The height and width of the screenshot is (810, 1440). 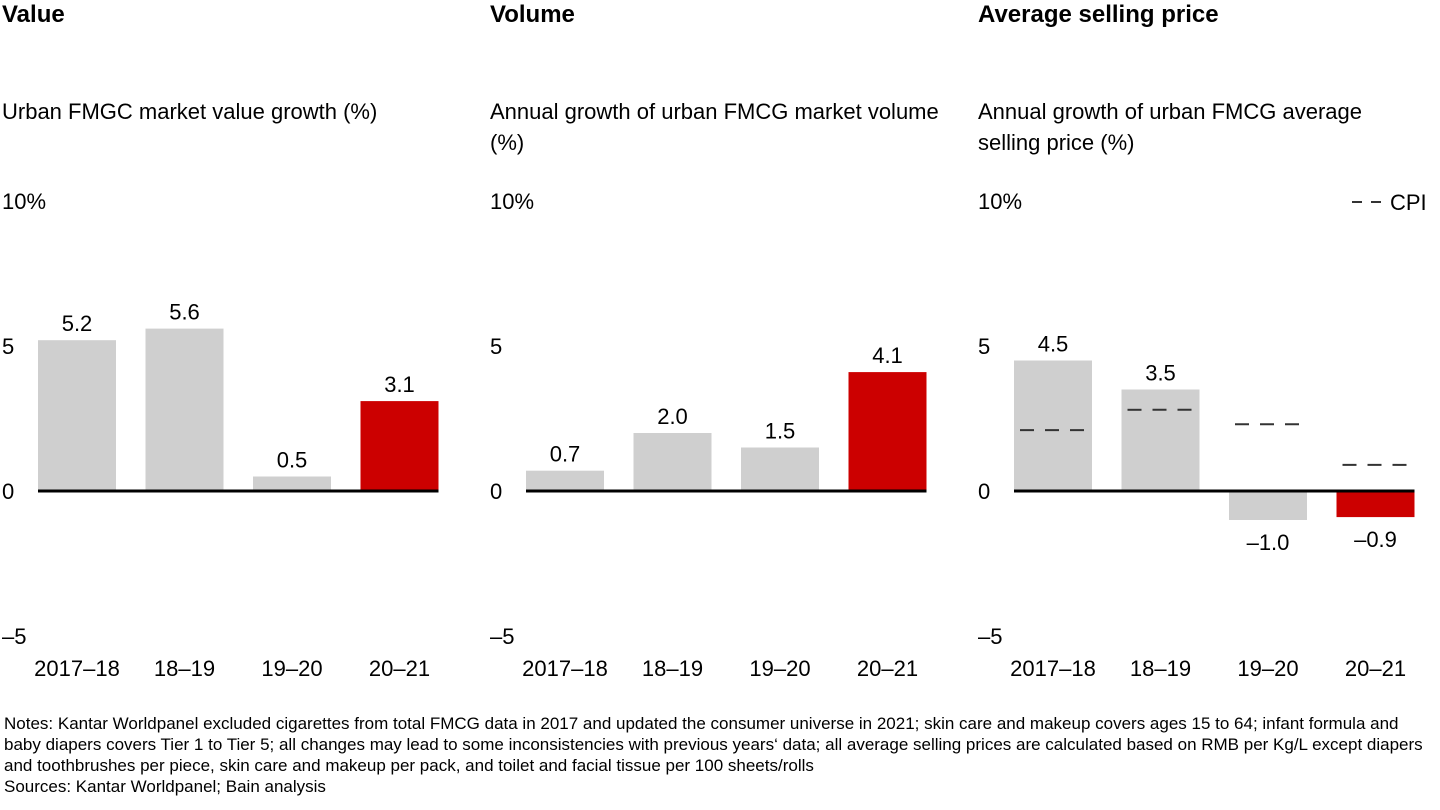 I want to click on panel-title: Value, so click(x=33, y=14).